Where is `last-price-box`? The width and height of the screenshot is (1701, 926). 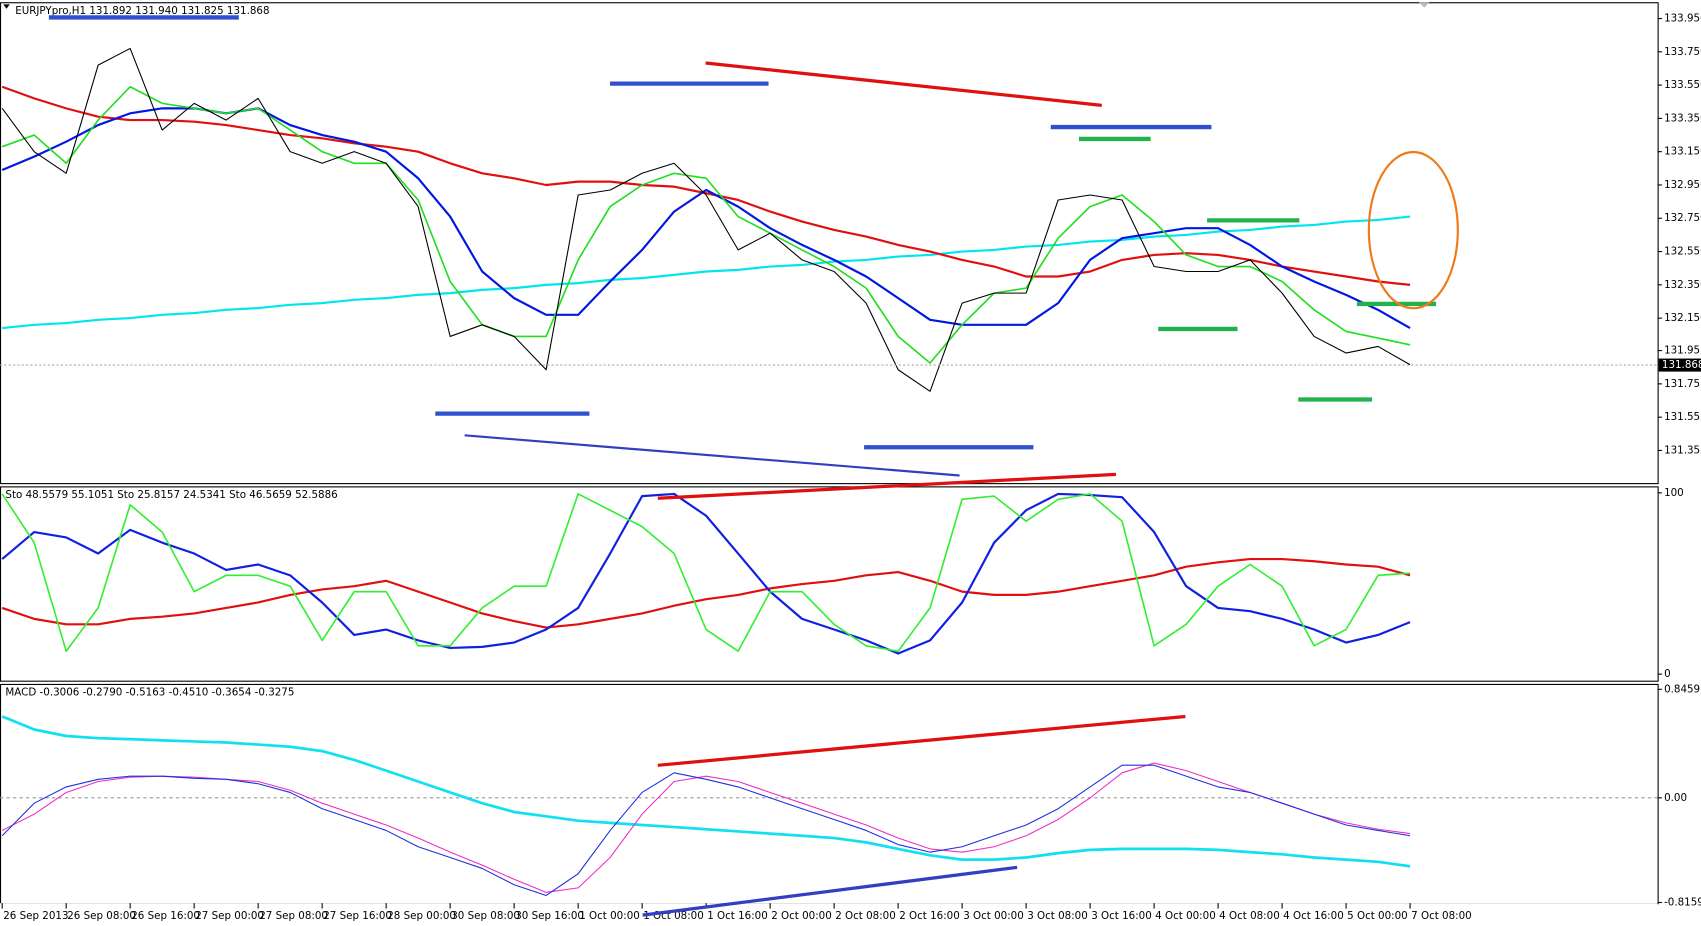 last-price-box is located at coordinates (1679, 365).